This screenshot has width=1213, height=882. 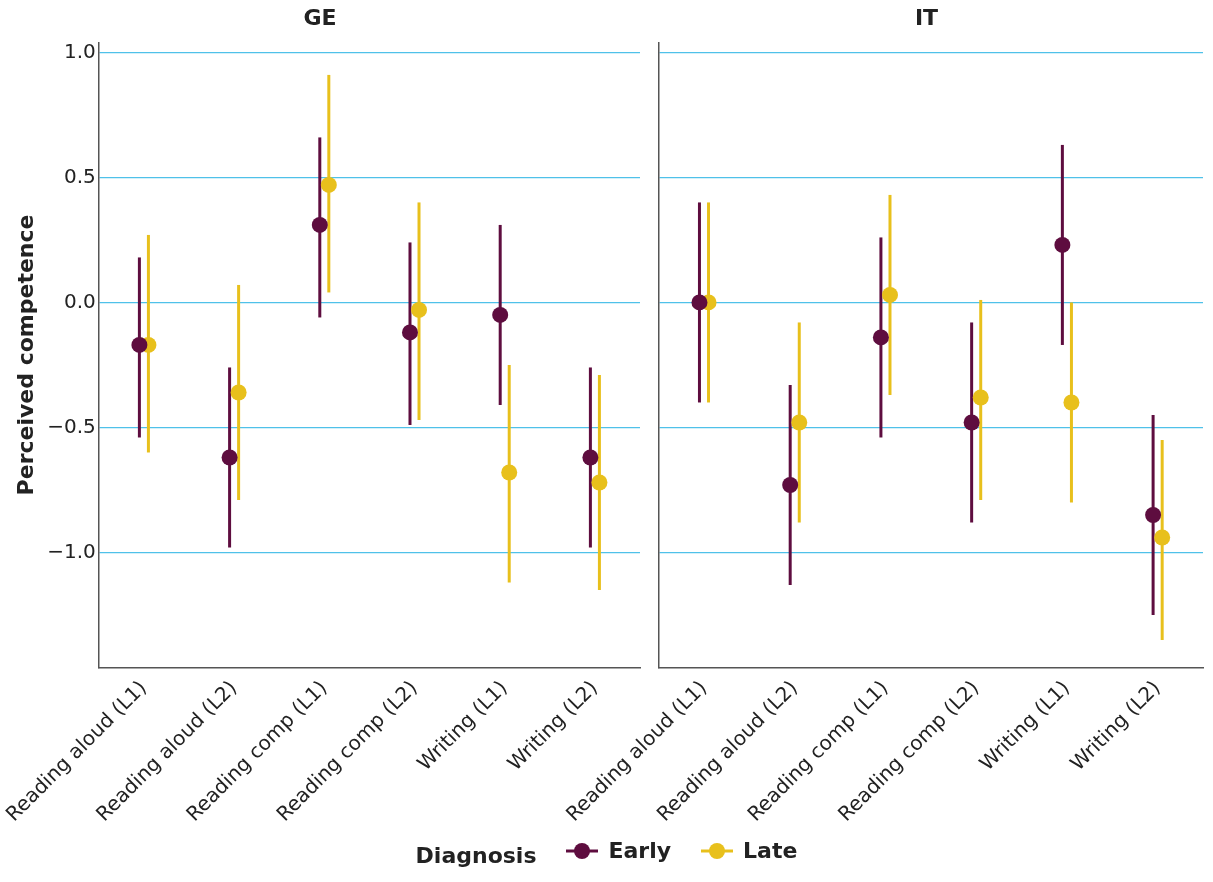 What do you see at coordinates (320, 17) in the screenshot?
I see `chart-title: GE` at bounding box center [320, 17].